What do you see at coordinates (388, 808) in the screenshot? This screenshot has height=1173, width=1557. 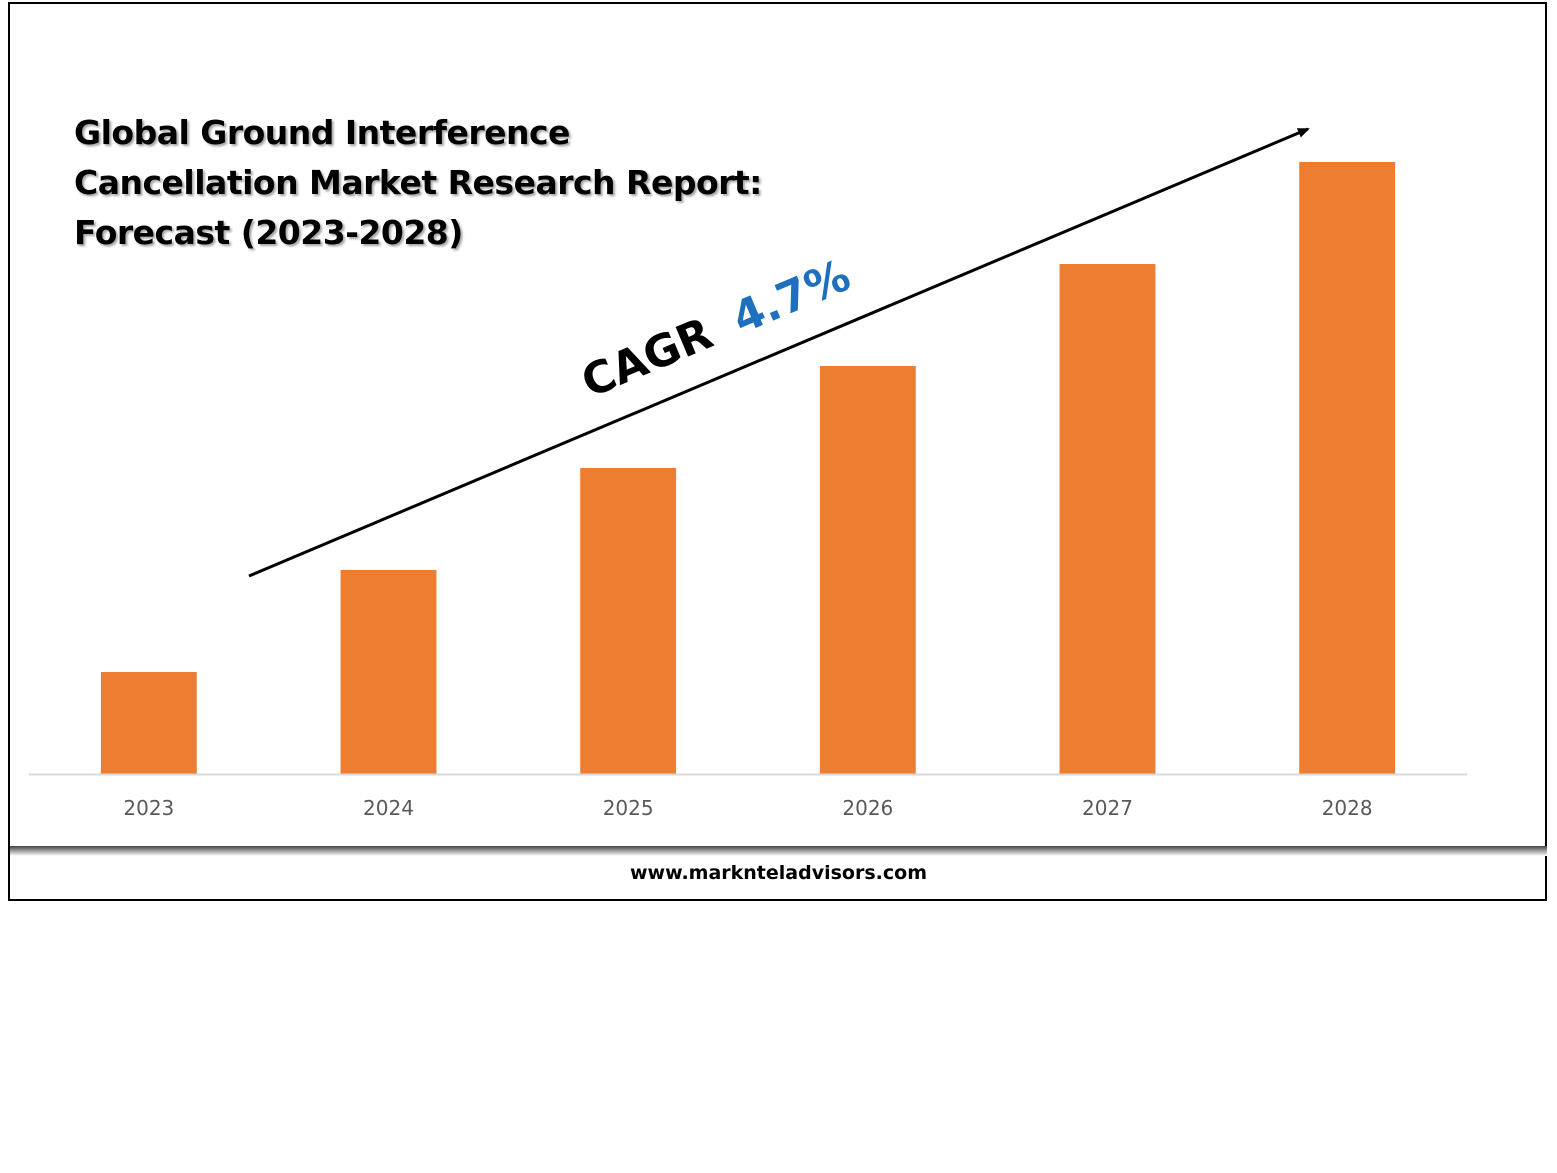 I see `x-tick-2024: 2024` at bounding box center [388, 808].